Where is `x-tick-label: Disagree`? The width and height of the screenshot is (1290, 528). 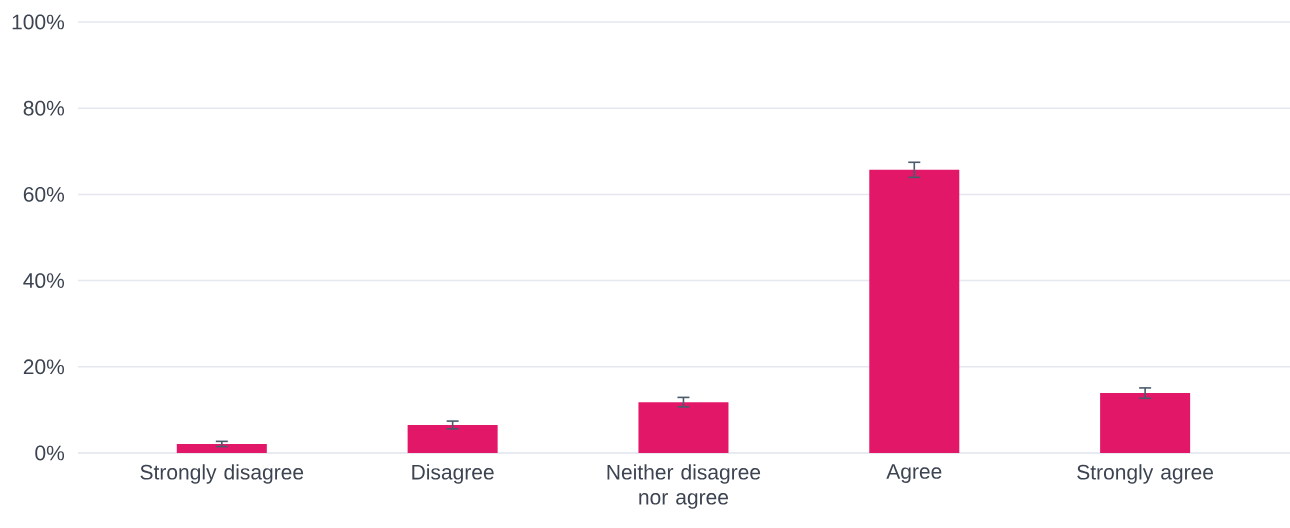
x-tick-label: Disagree is located at coordinates (453, 474).